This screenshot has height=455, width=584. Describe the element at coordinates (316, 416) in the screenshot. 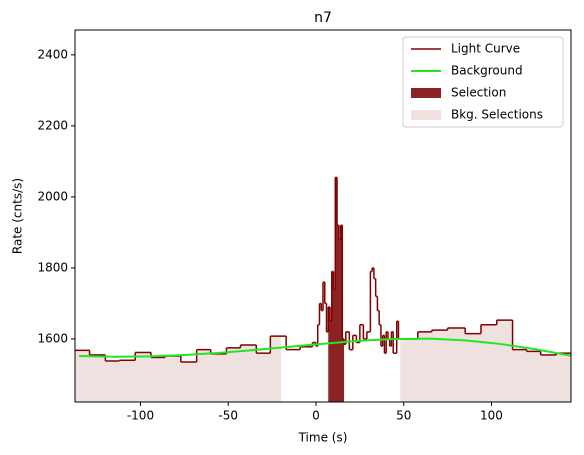

I see `x-tick-label: 0` at that location.